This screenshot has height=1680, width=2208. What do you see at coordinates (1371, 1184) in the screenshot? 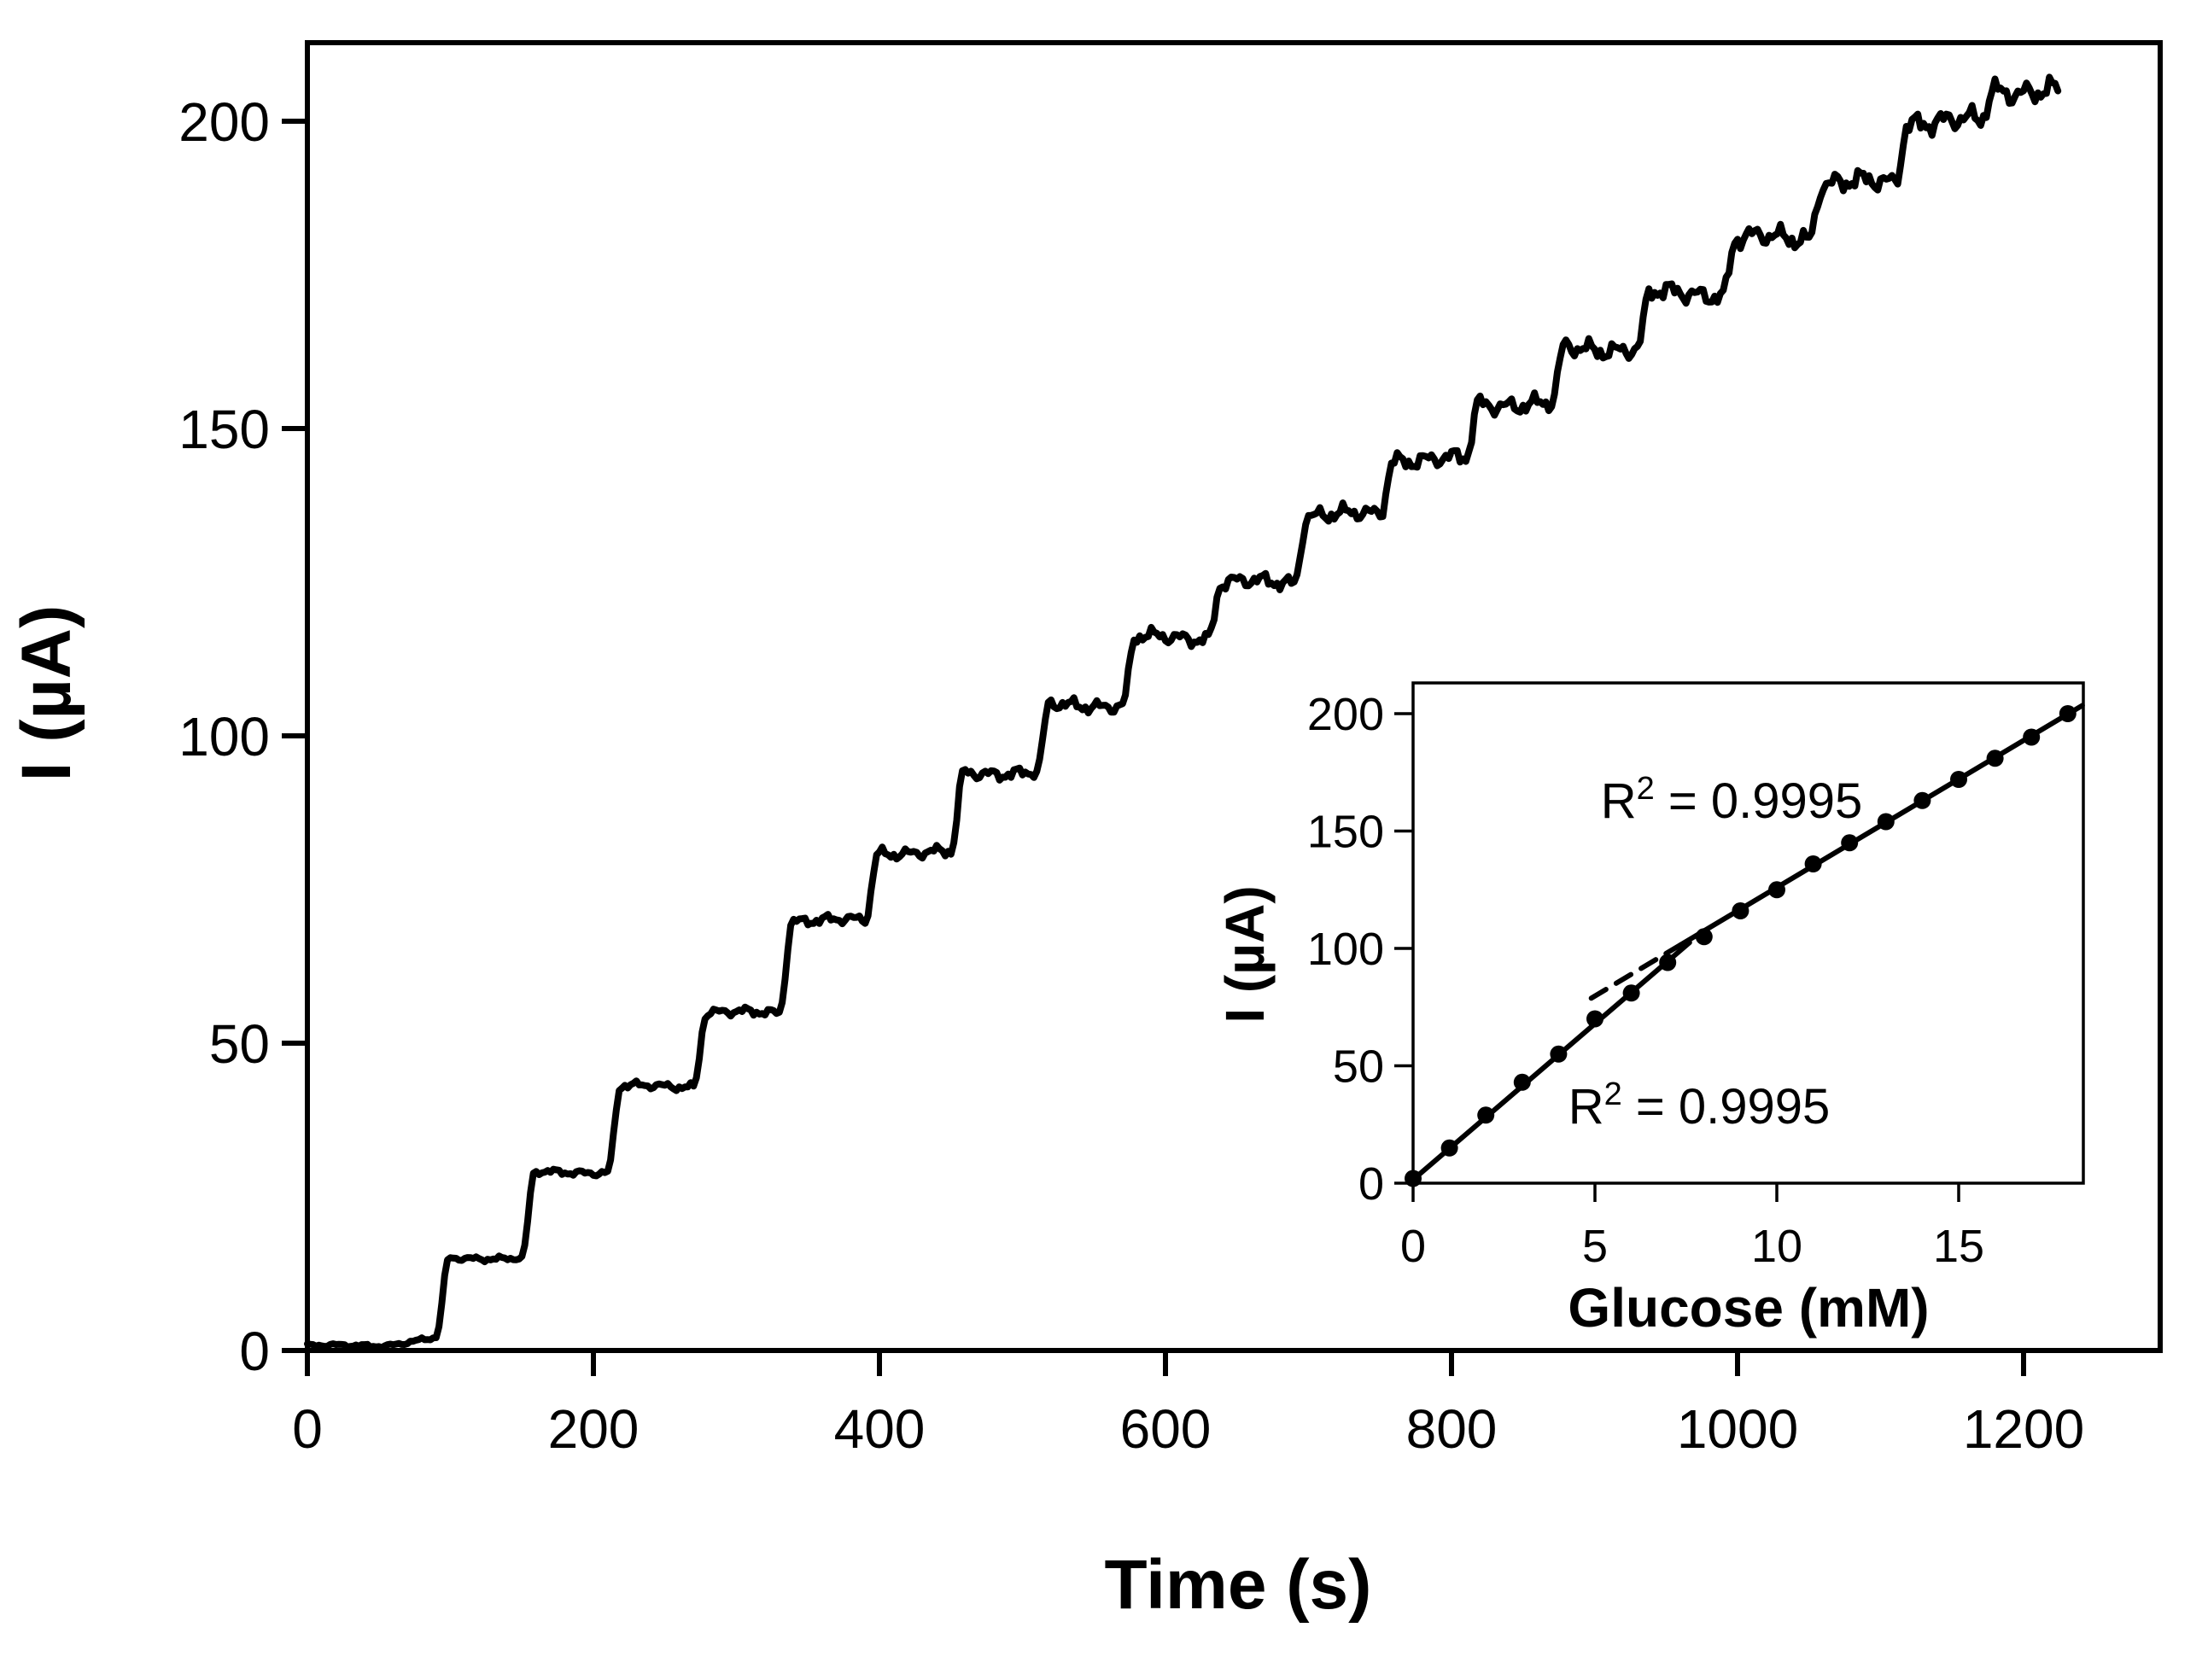
I see `inset-y-tick-label: 0` at bounding box center [1371, 1184].